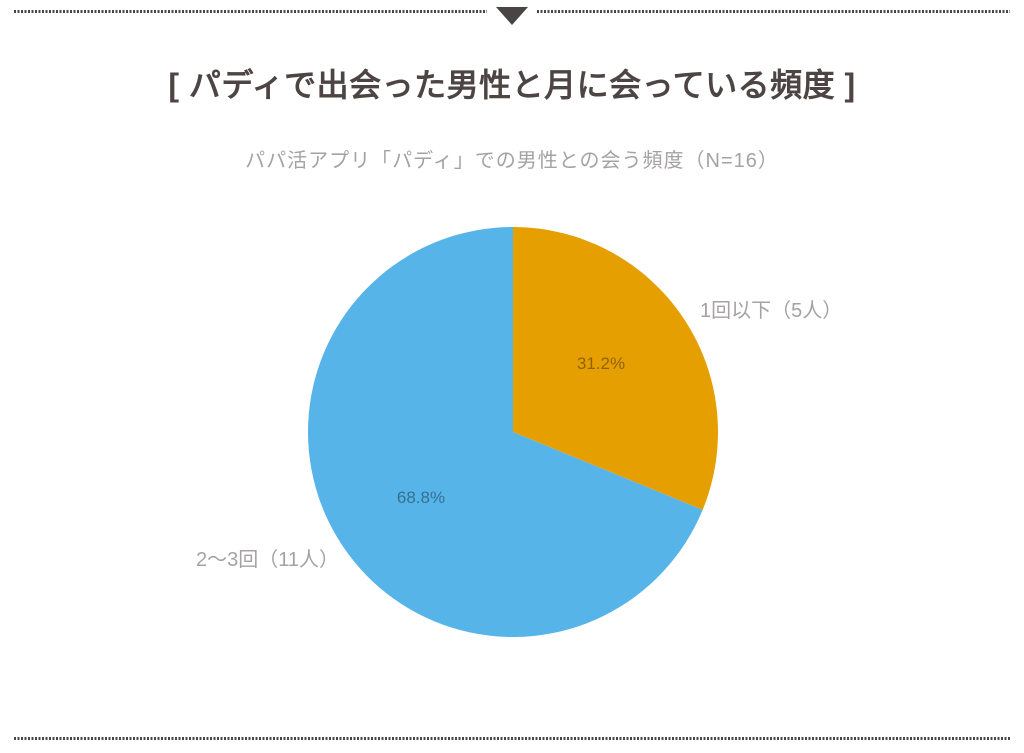 Image resolution: width=1024 pixels, height=753 pixels. I want to click on top-dotted-border, so click(512, 16).